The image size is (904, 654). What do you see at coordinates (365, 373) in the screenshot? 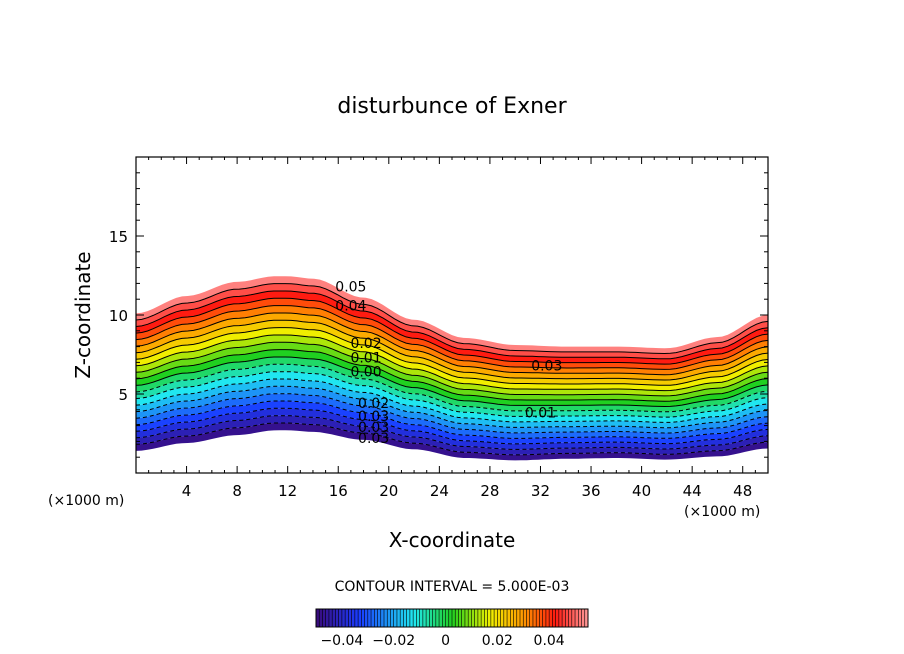
I see `contour-label: 0.00` at bounding box center [365, 373].